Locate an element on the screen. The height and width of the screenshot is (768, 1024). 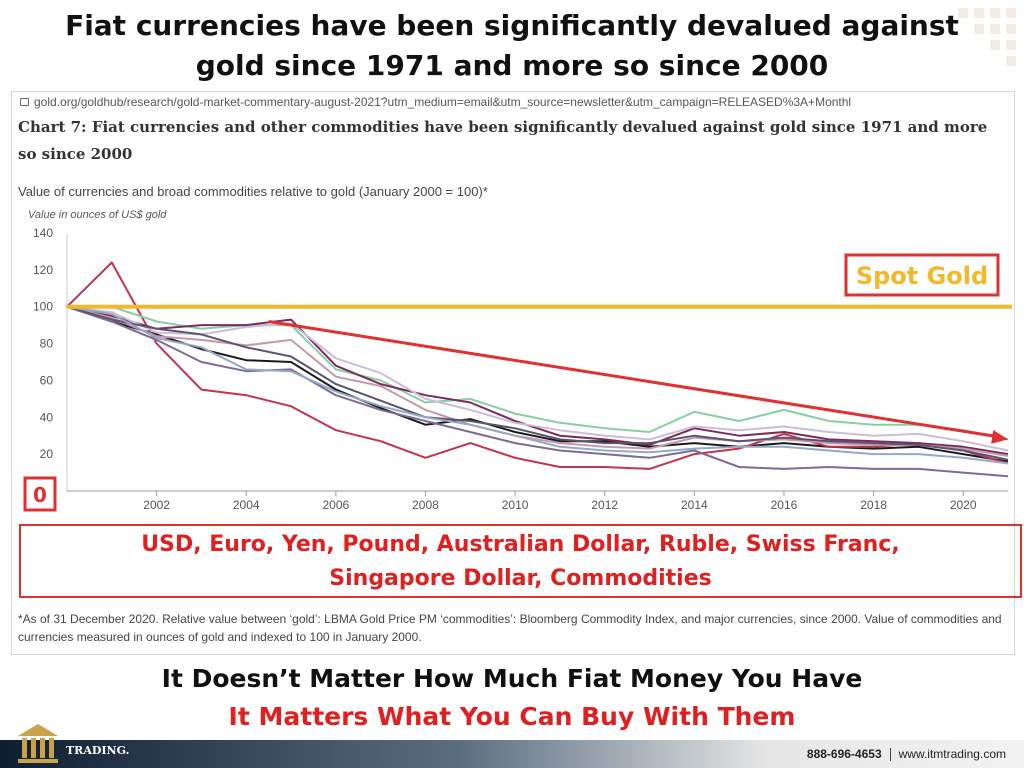
x-tick-label: 2018 is located at coordinates (873, 505).